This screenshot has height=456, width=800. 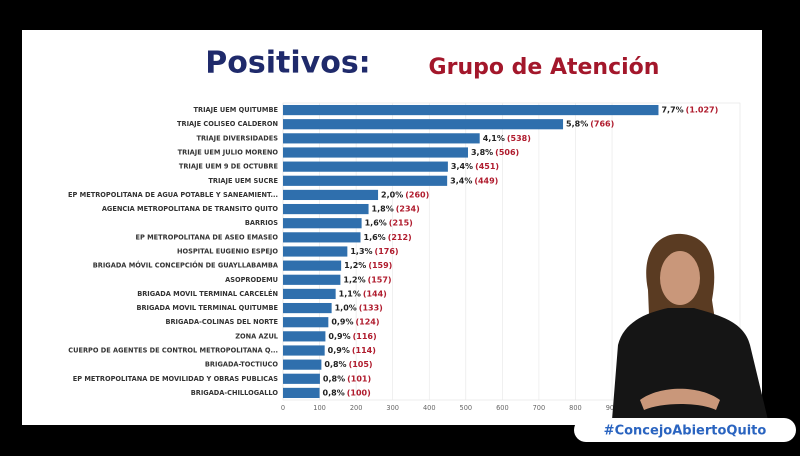 I want to click on y-tick-label: TRIAJE COLISEO CALDERON, so click(x=227, y=124).